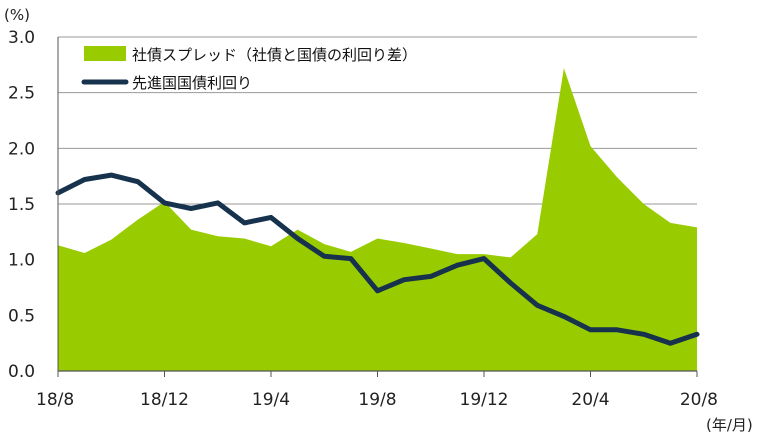 This screenshot has height=440, width=772. I want to click on y-tick-label-1: 0.5, so click(21, 316).